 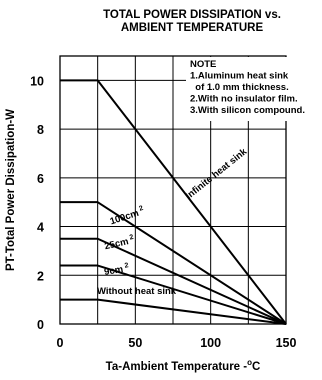 What do you see at coordinates (239, 87) in the screenshot?
I see `note-line: of 1.0 mm thickness.` at bounding box center [239, 87].